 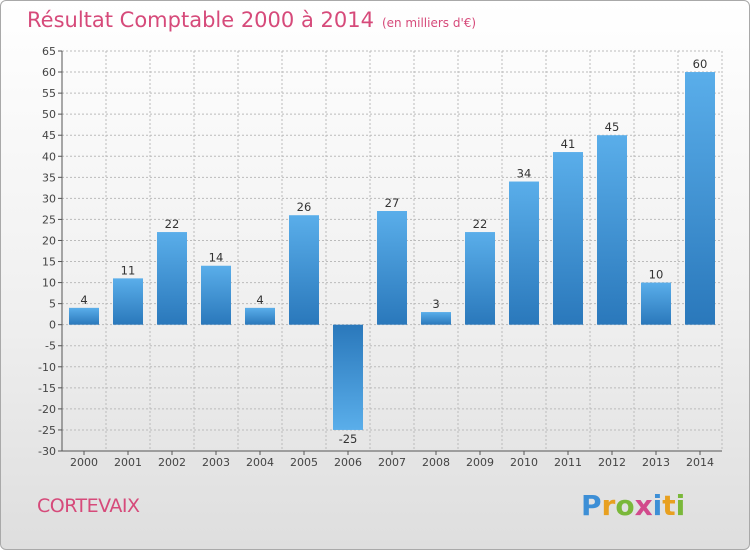 I want to click on x-tick-label: 2005, so click(x=304, y=462).